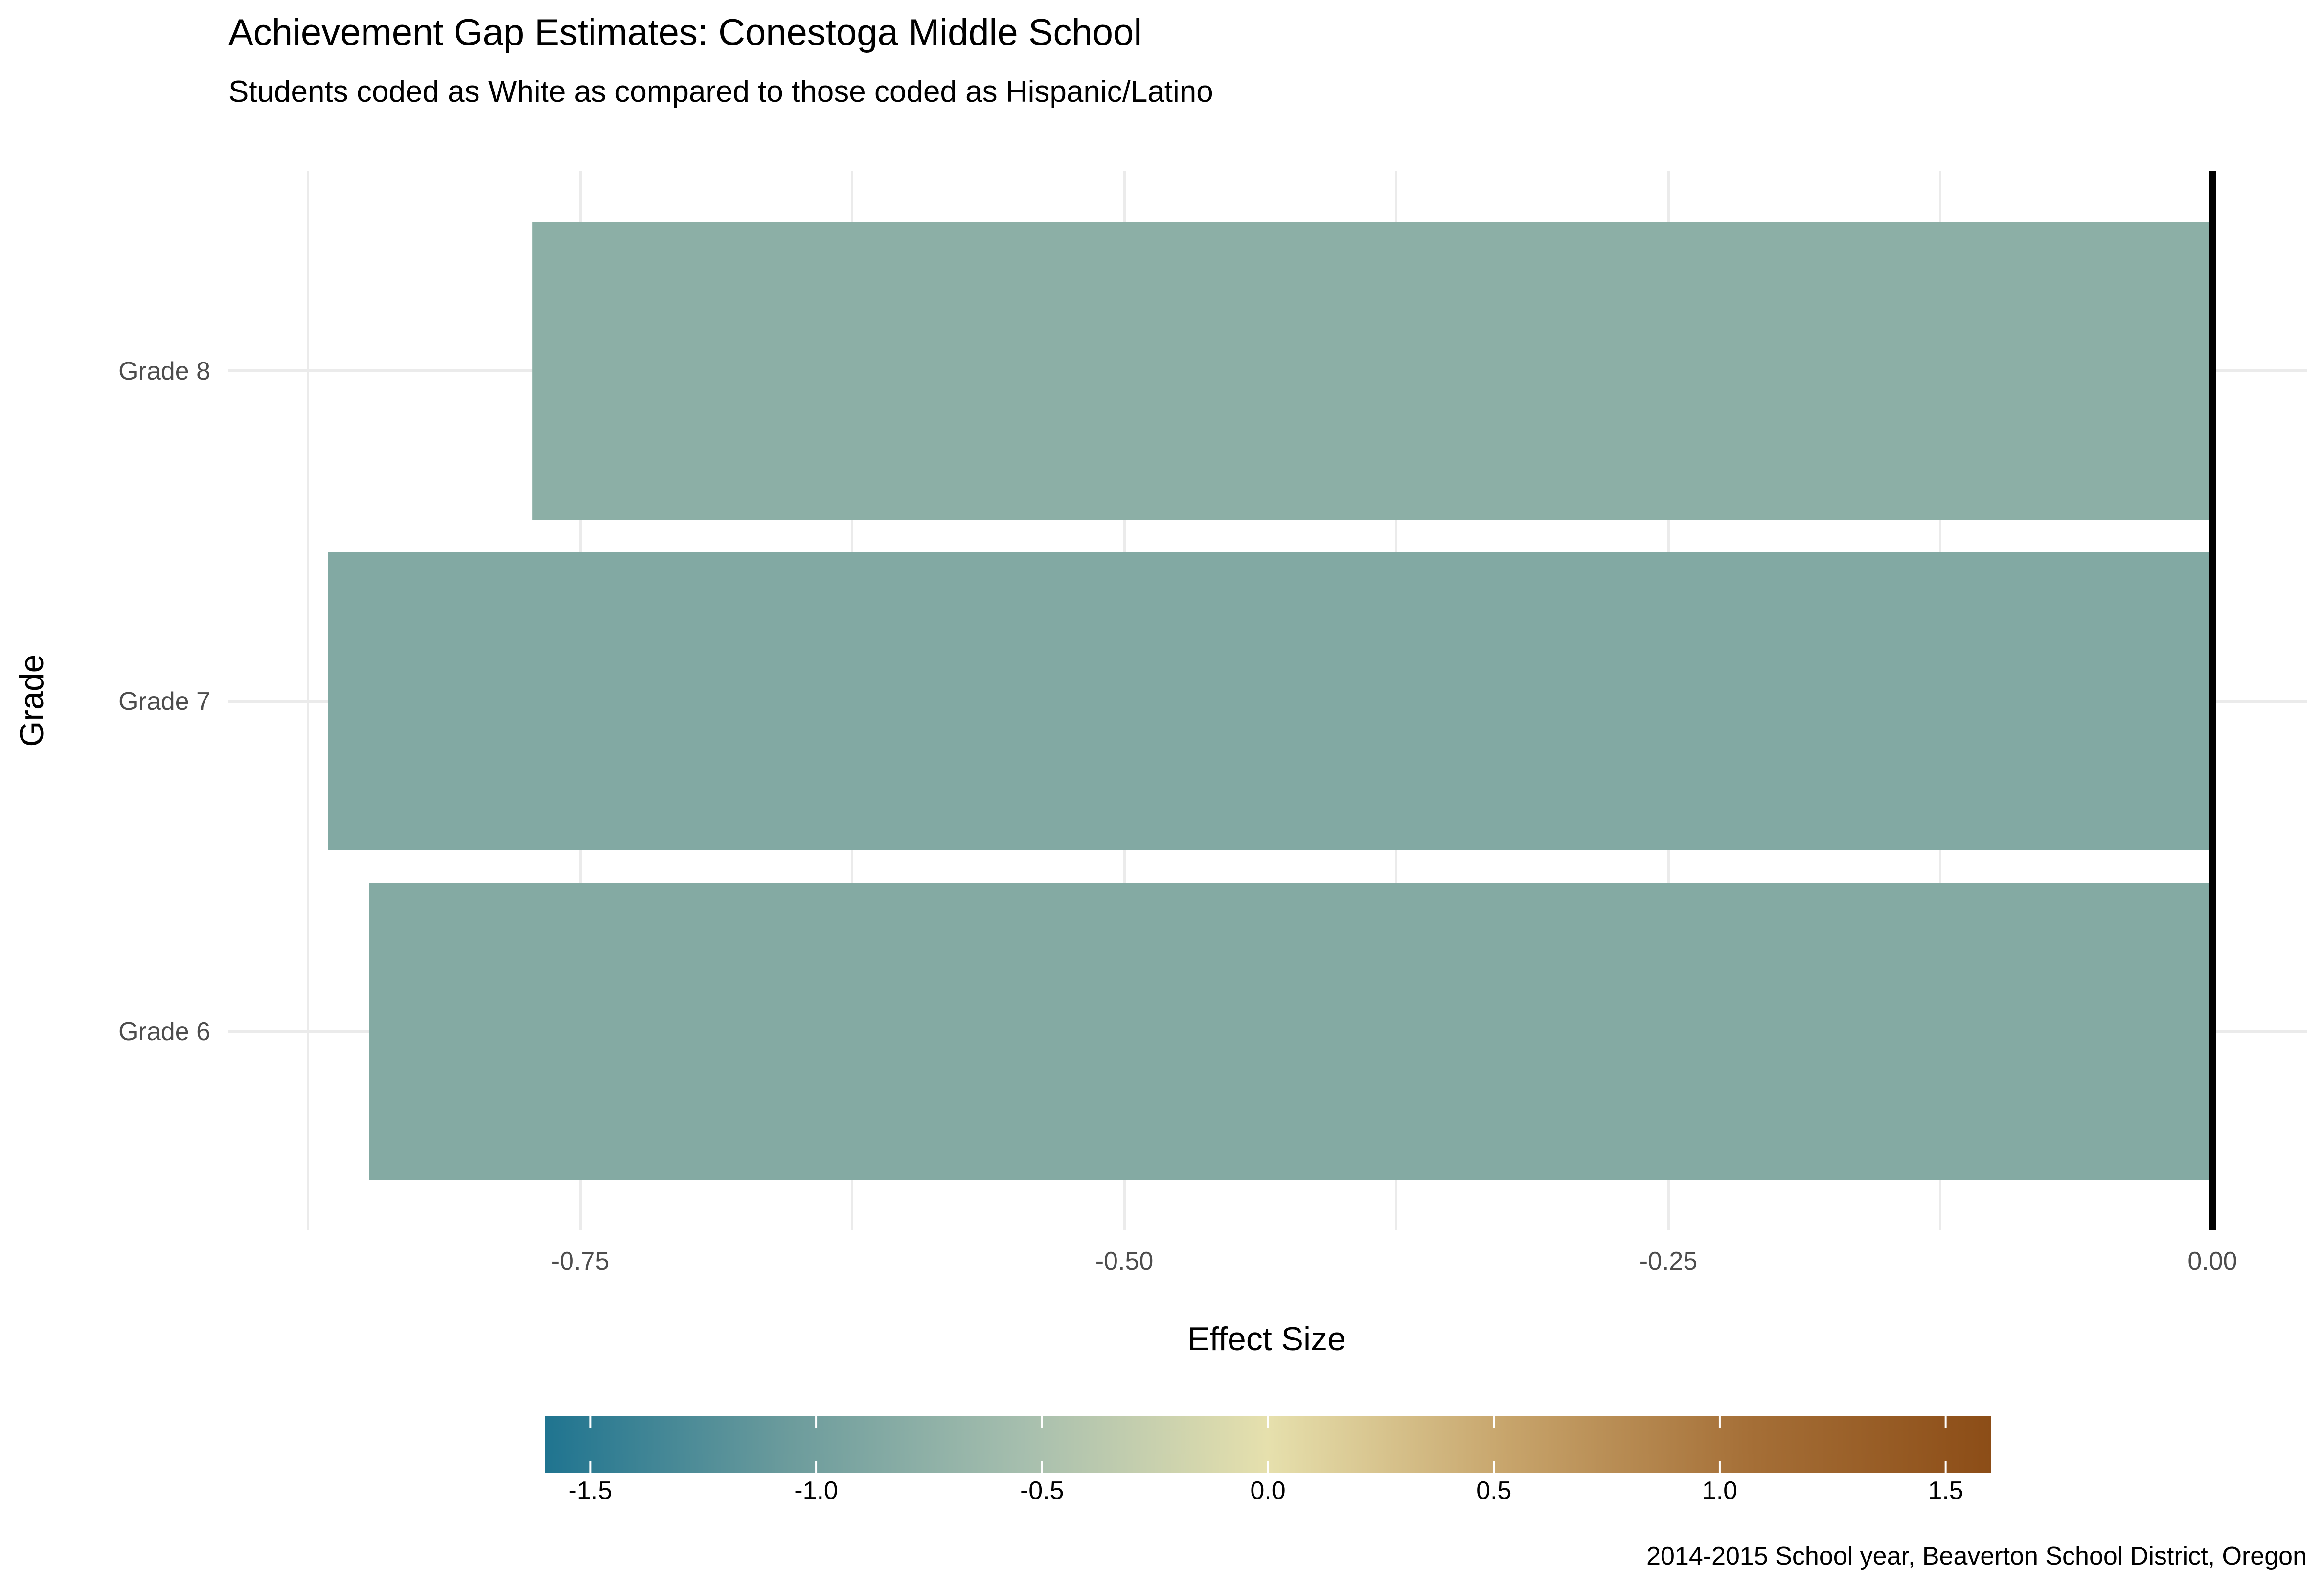 The image size is (2324, 1590). I want to click on legend-tick-label: 1.5, so click(1945, 1491).